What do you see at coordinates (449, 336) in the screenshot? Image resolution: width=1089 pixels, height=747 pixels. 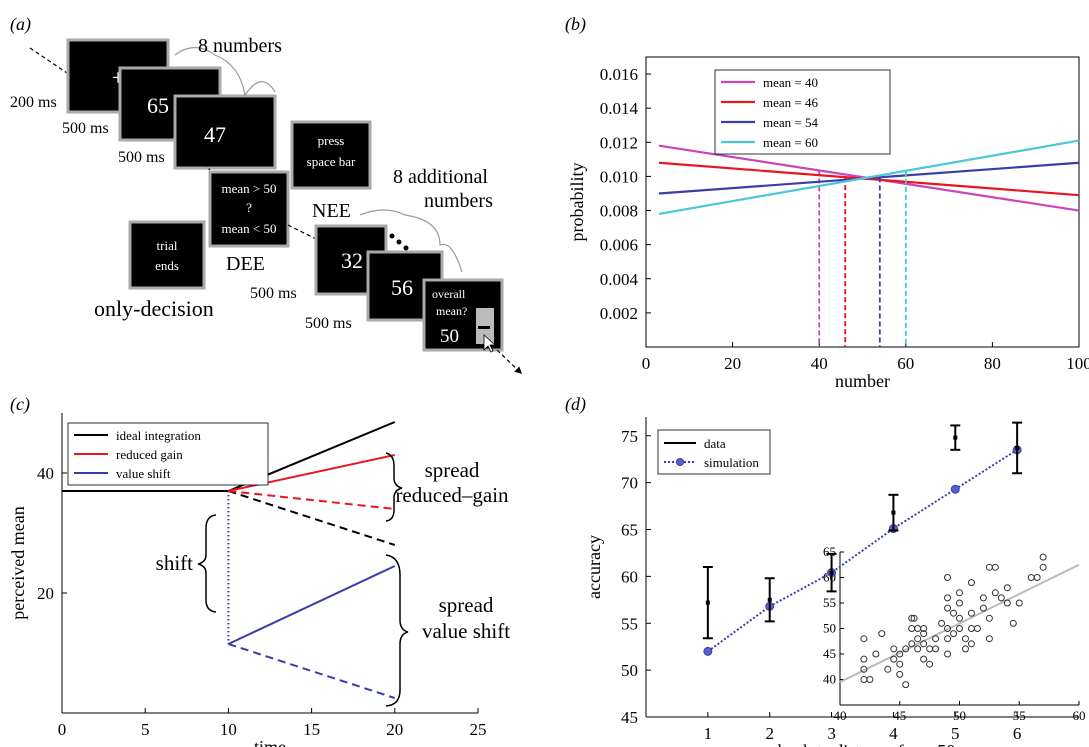 I see `final-value: 50` at bounding box center [449, 336].